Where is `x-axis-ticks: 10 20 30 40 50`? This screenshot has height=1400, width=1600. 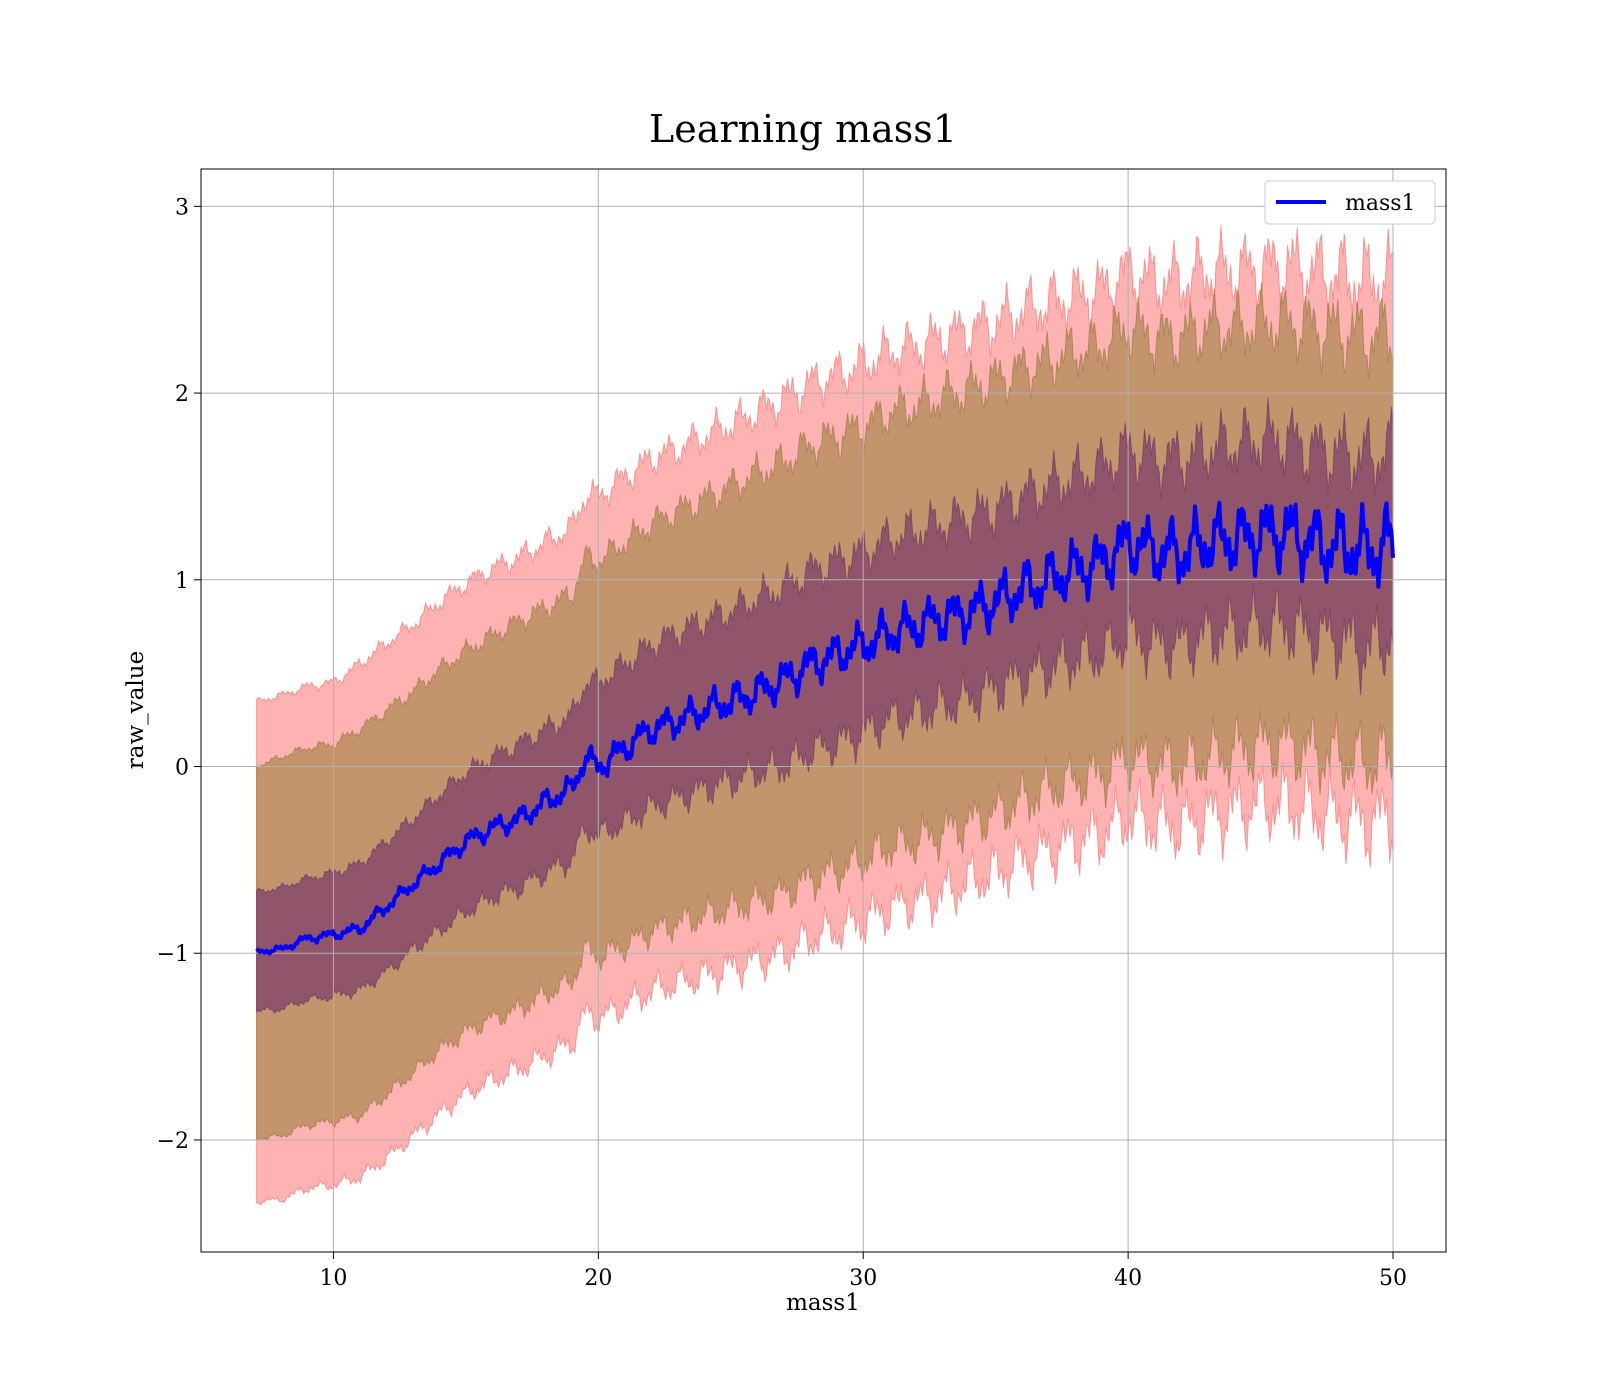
x-axis-ticks: 10 20 30 40 50 is located at coordinates (863, 1271).